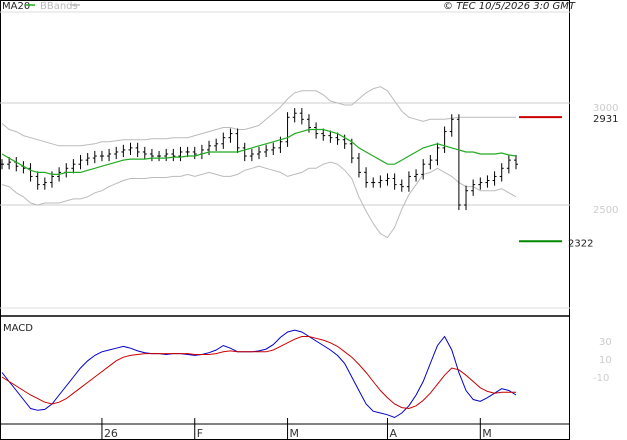  I want to click on macd-tick-label: -10, so click(601, 378).